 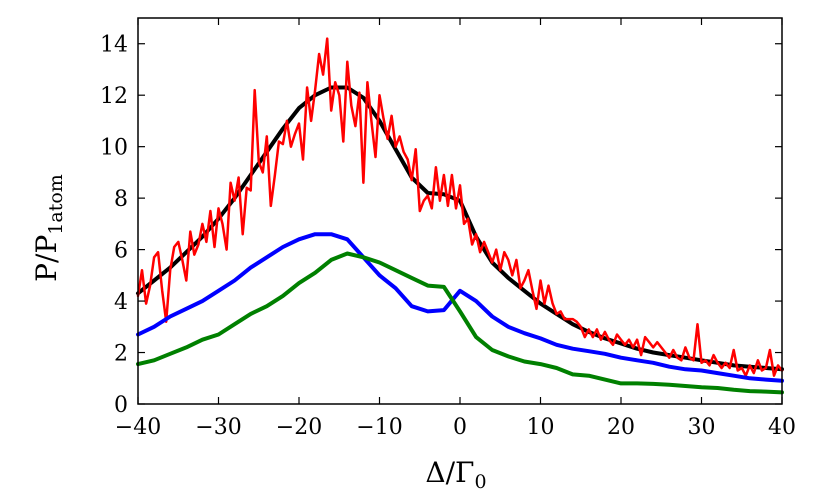 What do you see at coordinates (621, 427) in the screenshot?
I see `x-tick-label: 20` at bounding box center [621, 427].